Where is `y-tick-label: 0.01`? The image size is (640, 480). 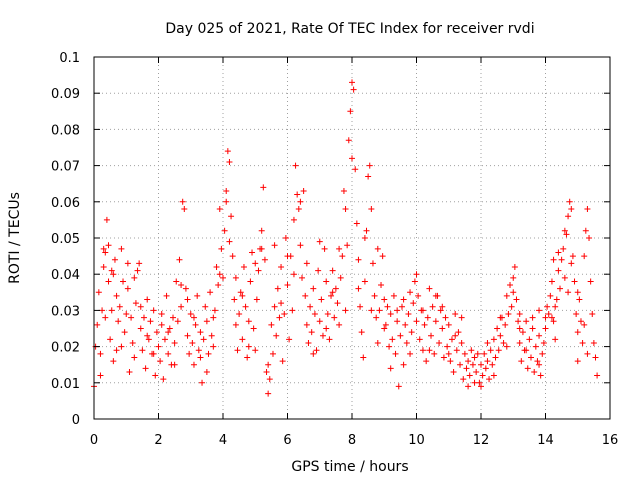
y-tick-label: 0.01 is located at coordinates (65, 384).